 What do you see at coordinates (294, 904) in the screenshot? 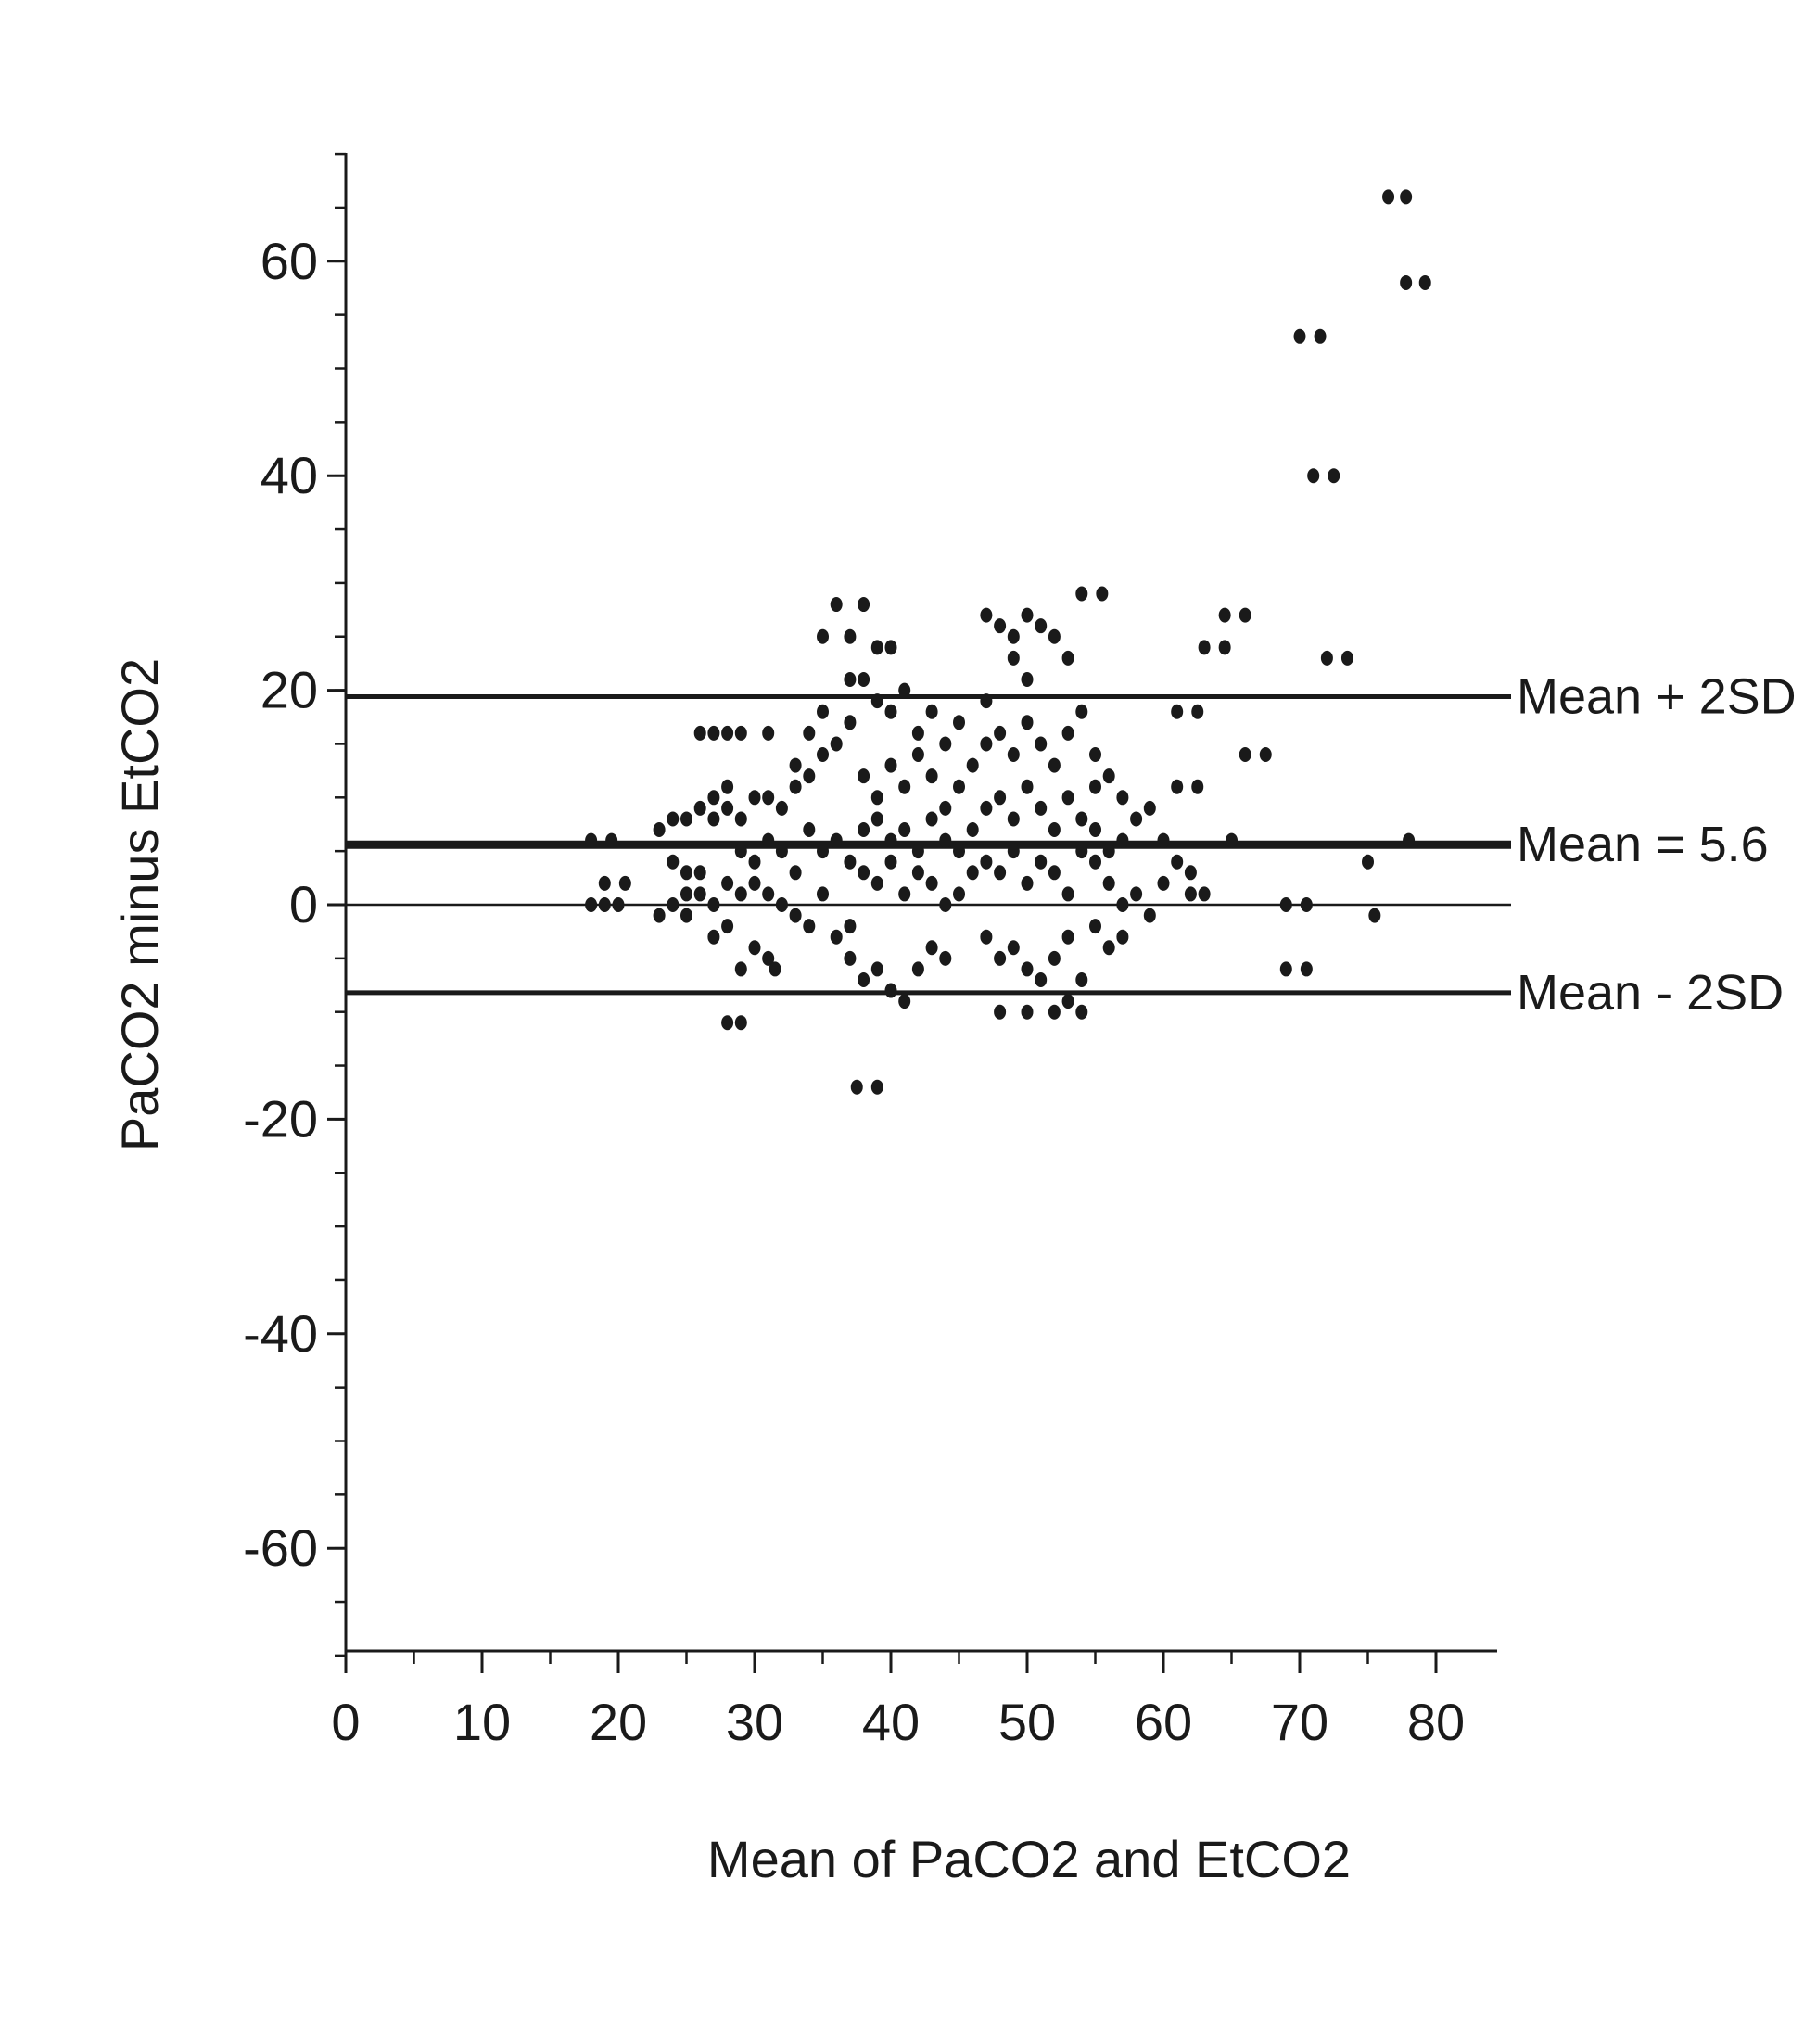
I see `y-axis-ticks: -60 -40 -20 0 20 40 60` at bounding box center [294, 904].